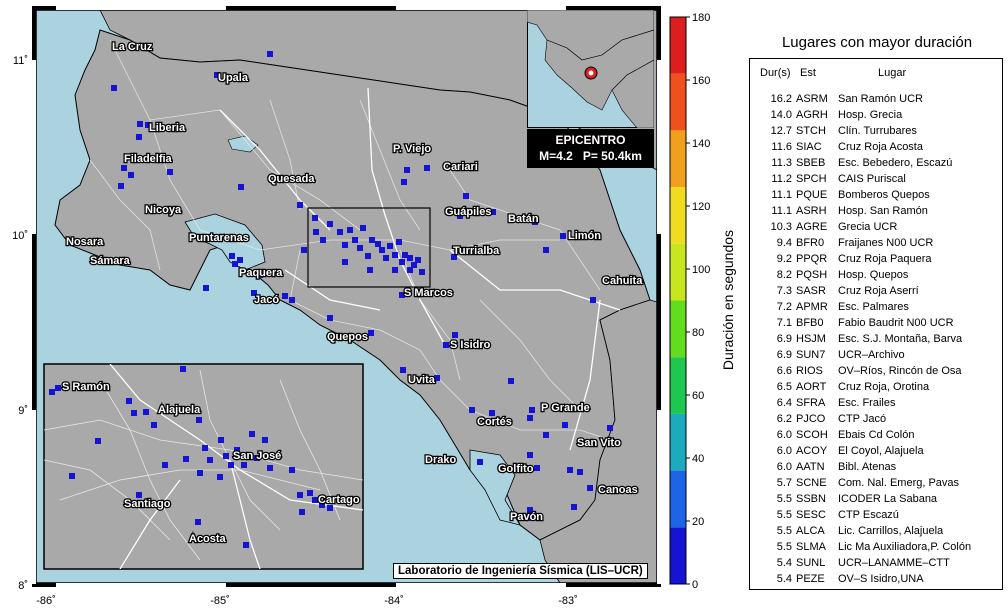 The height and width of the screenshot is (612, 1008). What do you see at coordinates (590, 69) in the screenshot?
I see `overview-inset-map` at bounding box center [590, 69].